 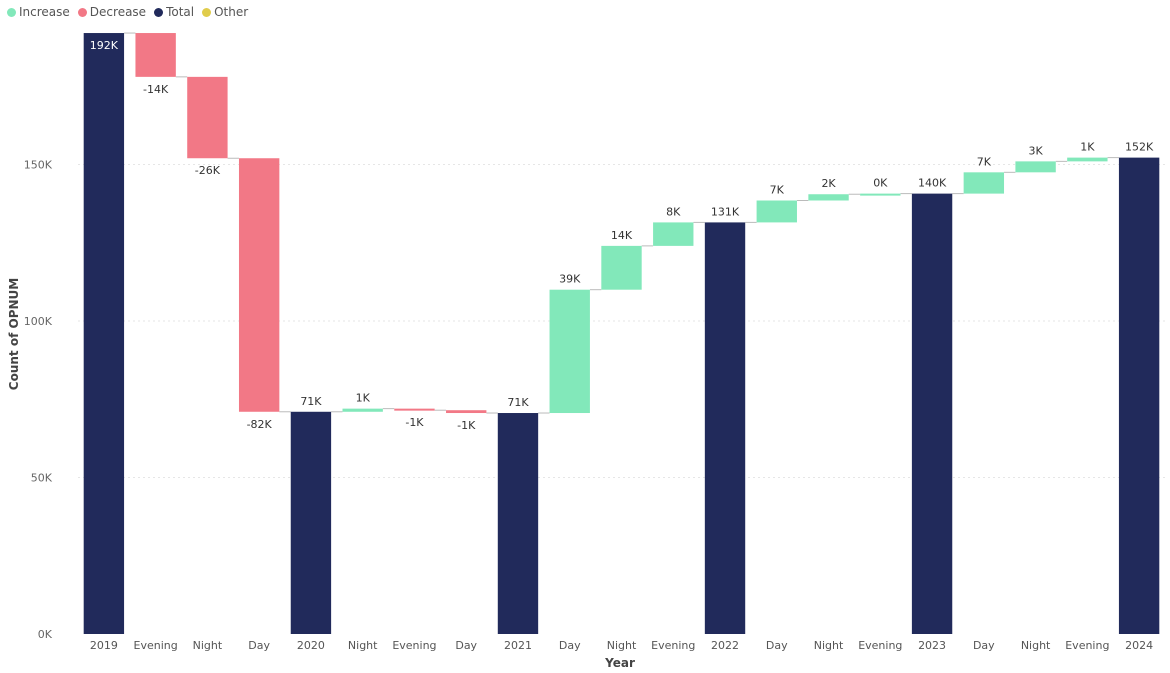 I want to click on chart-legend: Increase Decrease Total Other, so click(x=128, y=12).